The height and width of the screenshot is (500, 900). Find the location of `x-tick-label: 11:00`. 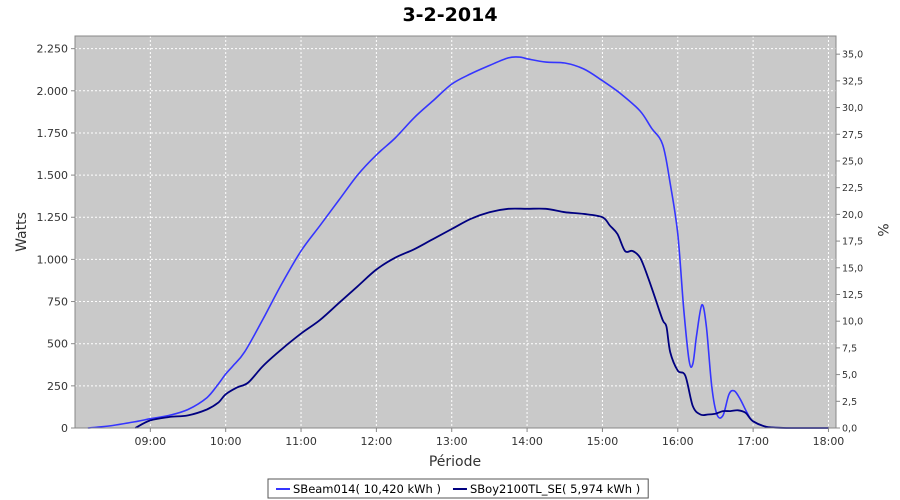

x-tick-label: 11:00 is located at coordinates (301, 441).